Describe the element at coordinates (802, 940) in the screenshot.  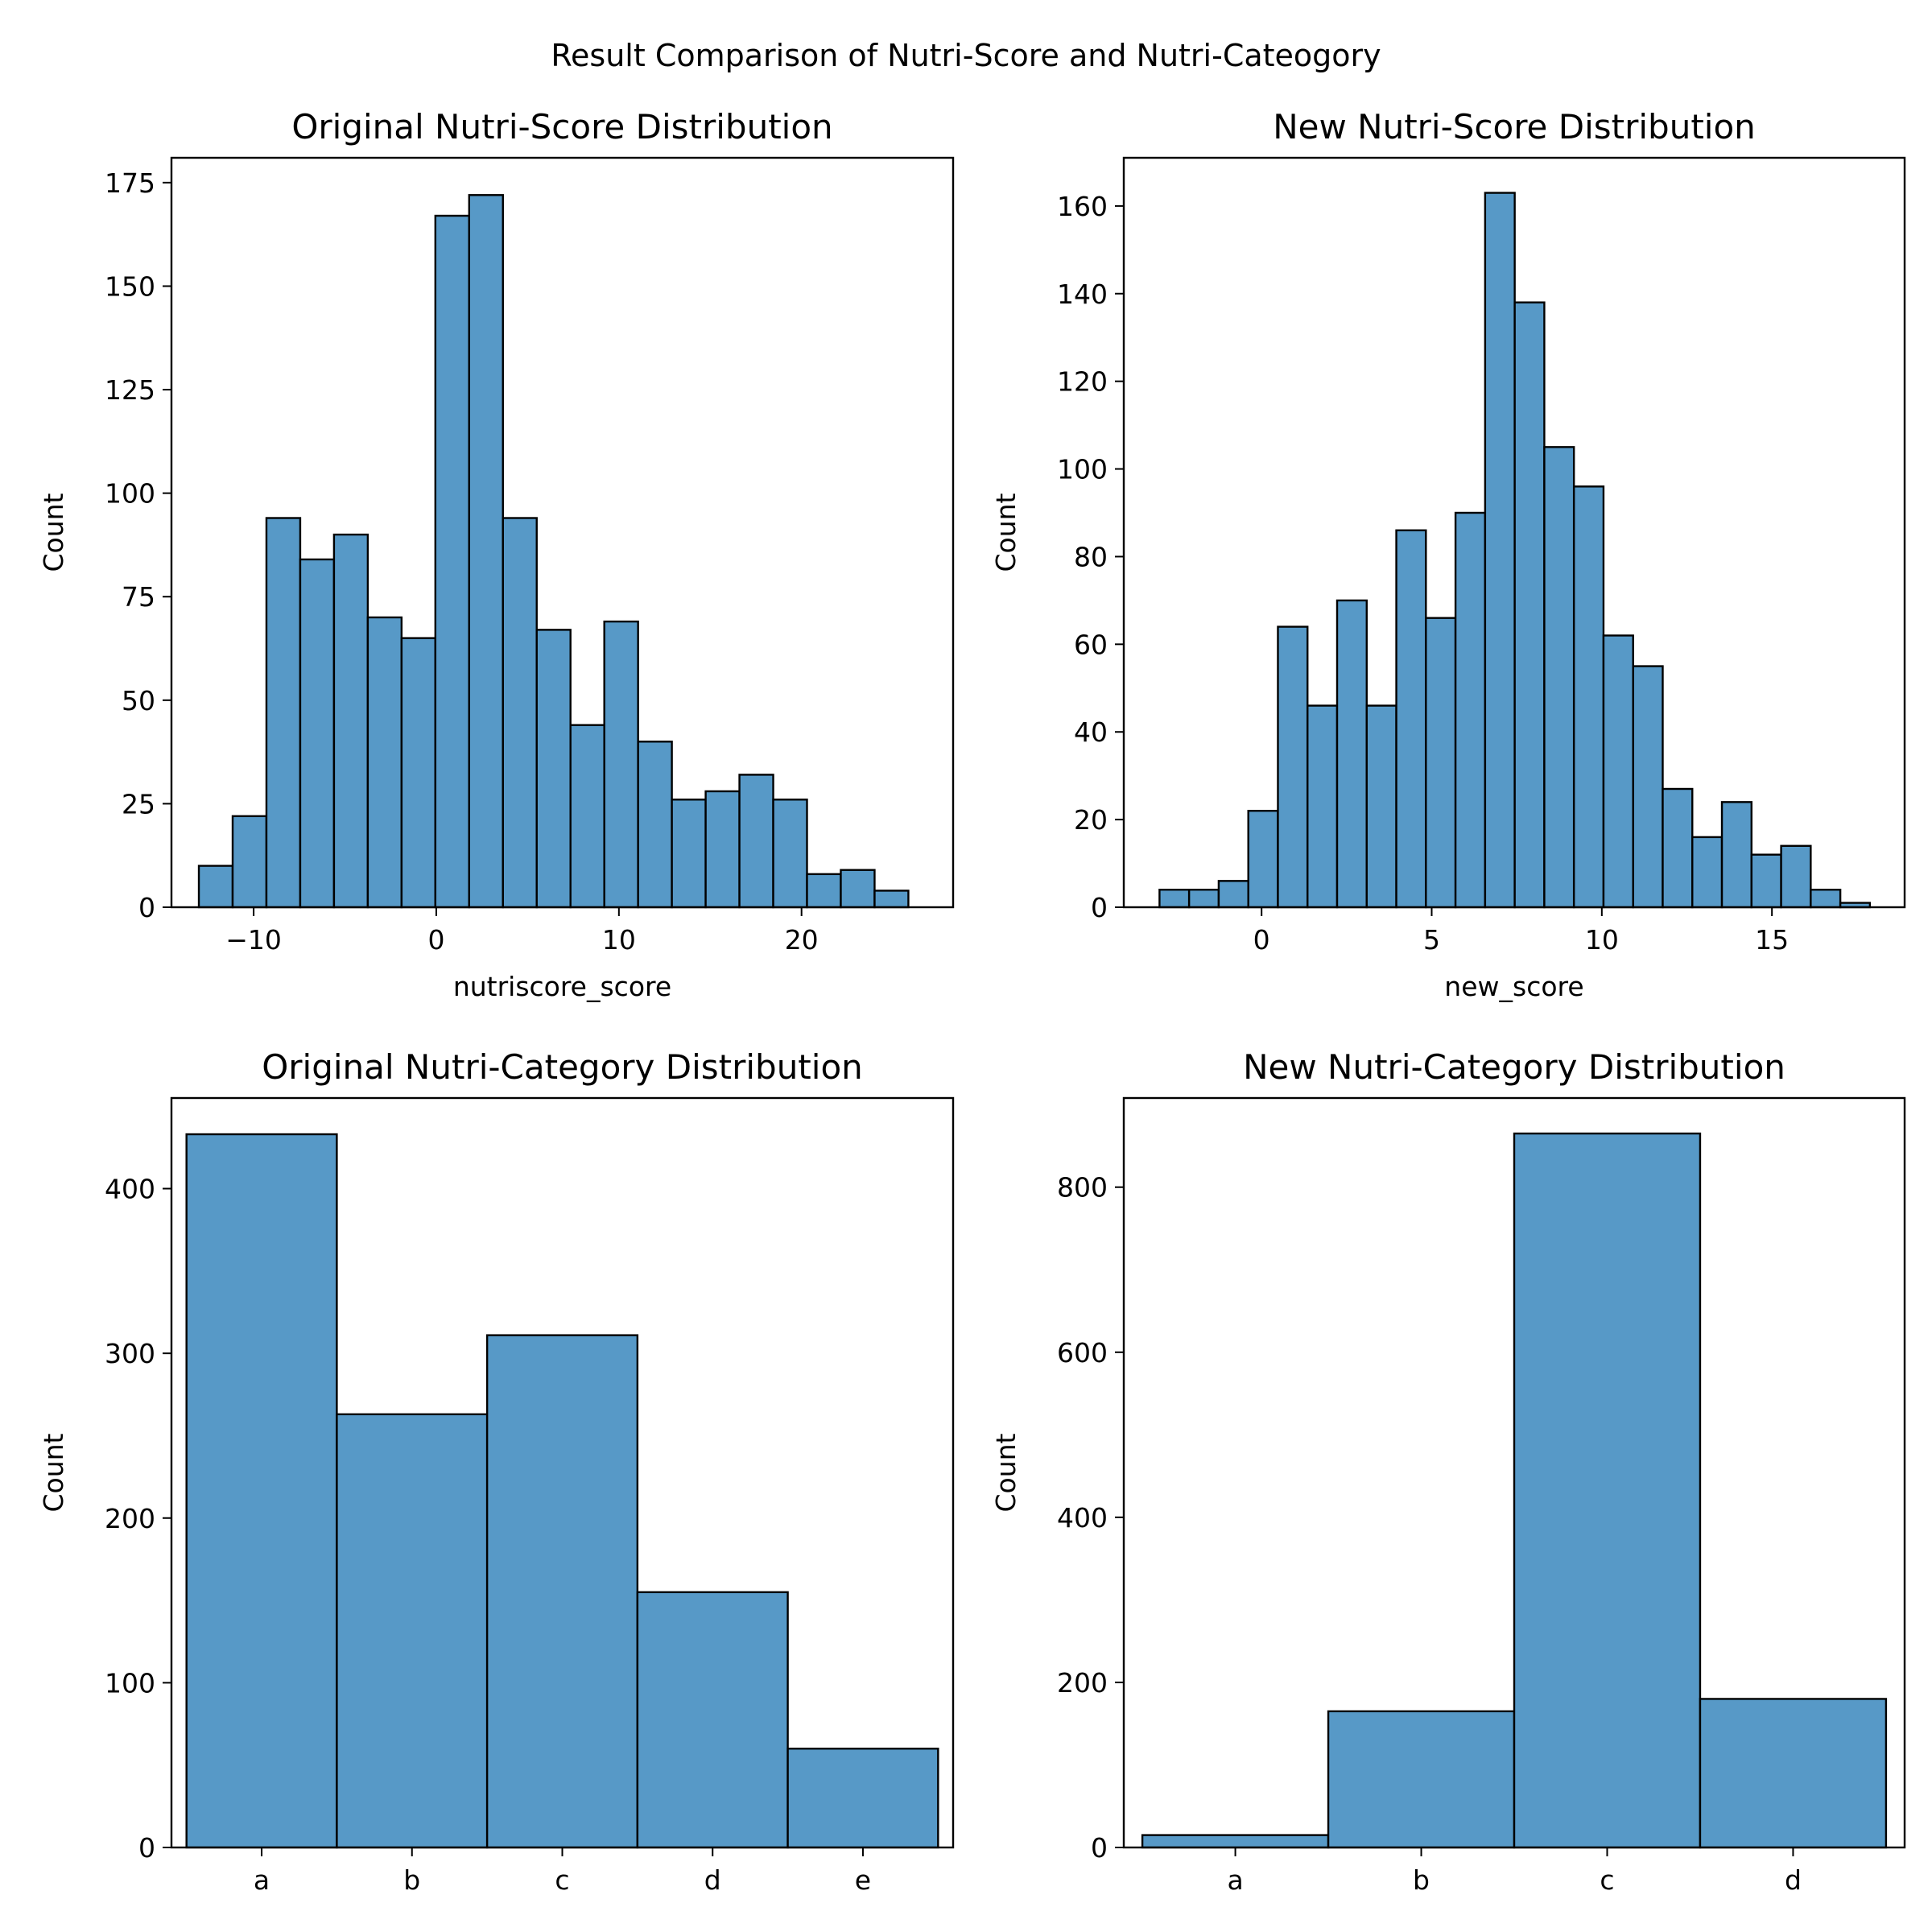
I see `x-tick-label: 20` at that location.